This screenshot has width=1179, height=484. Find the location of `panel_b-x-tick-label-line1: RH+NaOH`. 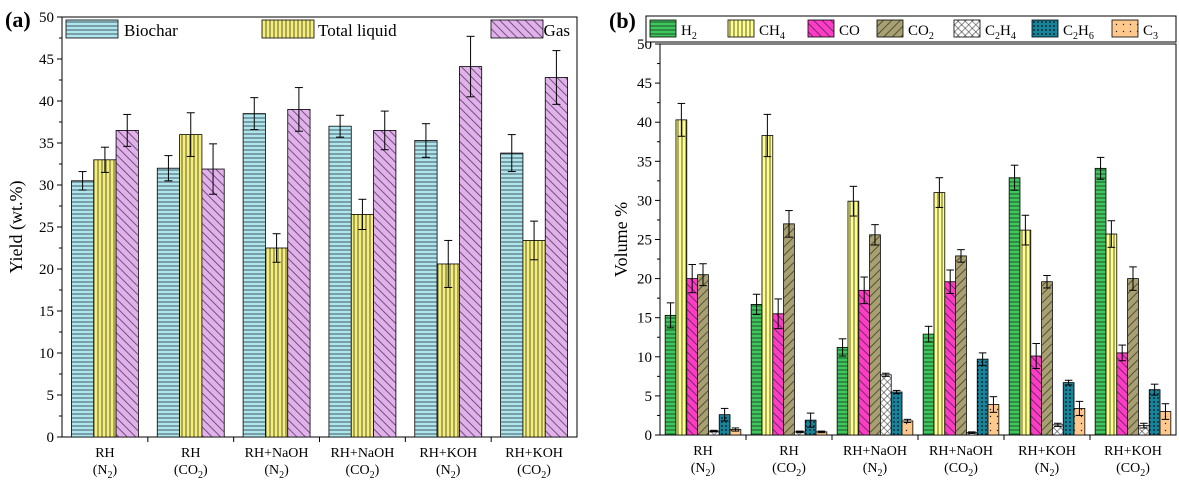

panel_b-x-tick-label-line1: RH+NaOH is located at coordinates (961, 451).